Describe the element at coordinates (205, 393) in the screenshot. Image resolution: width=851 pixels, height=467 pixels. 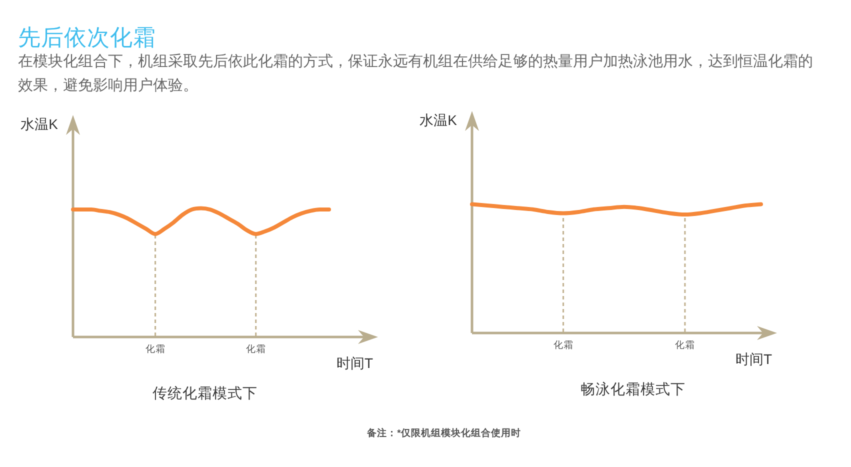
I see `text: 传统化霜模式下` at that location.